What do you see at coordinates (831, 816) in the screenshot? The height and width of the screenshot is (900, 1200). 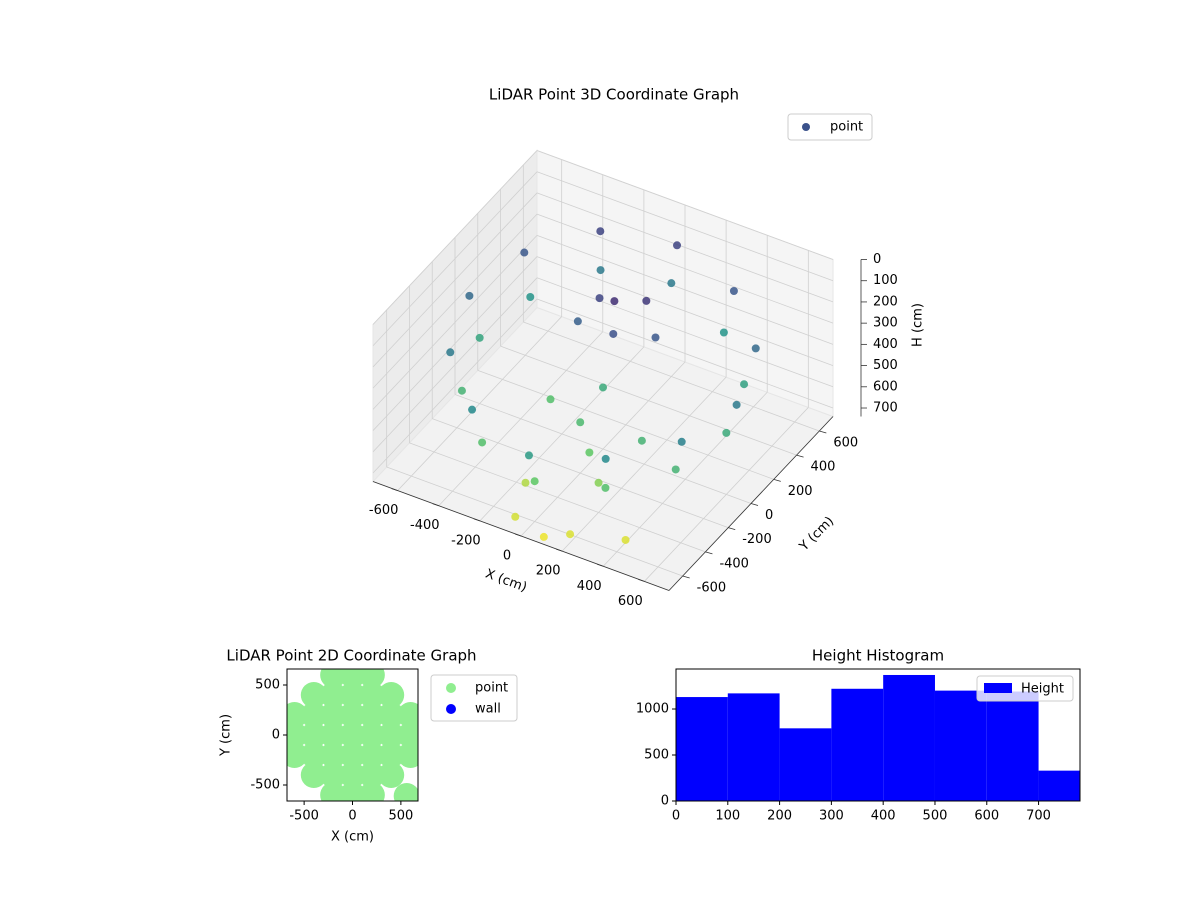 I see `x-tick-label: 300` at bounding box center [831, 816].